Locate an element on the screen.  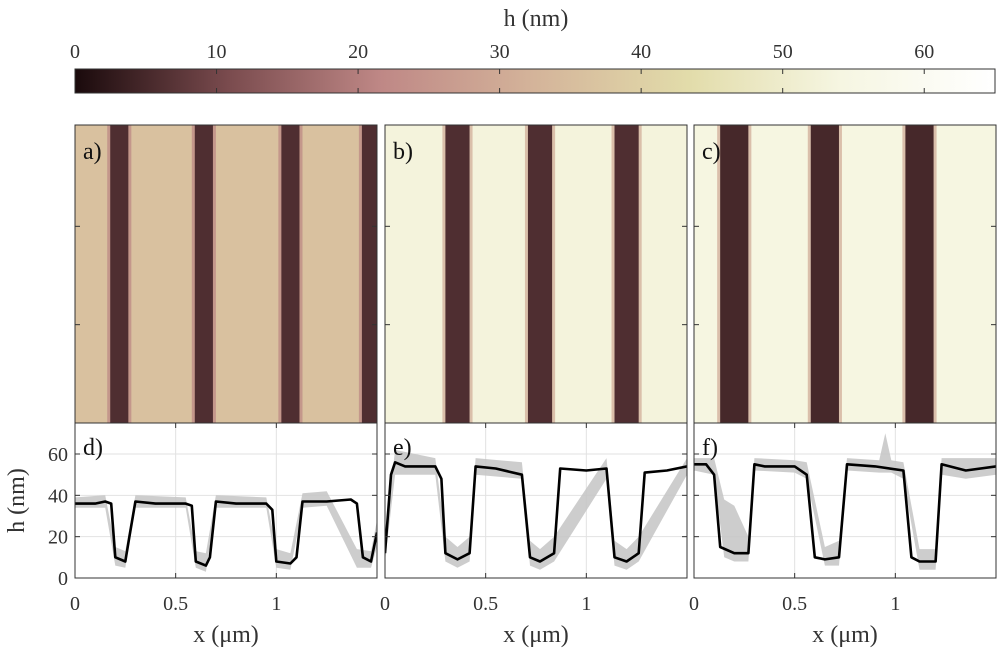
profile-plot: 0 0.5 1 e) x (μm) is located at coordinates (534, 535).